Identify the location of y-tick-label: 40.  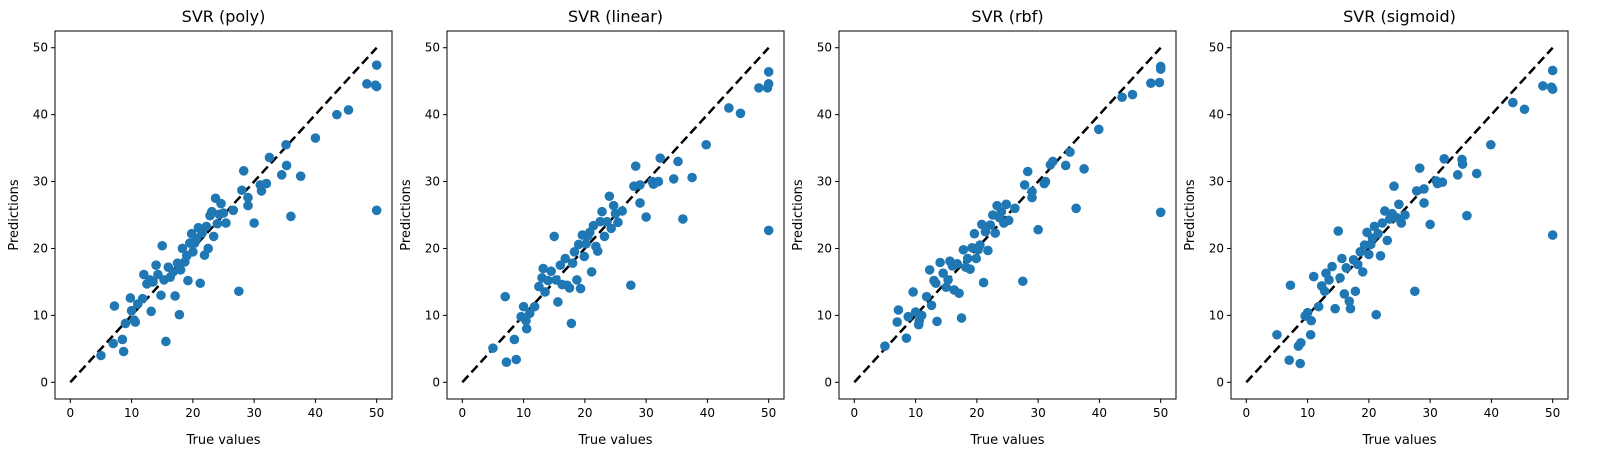
(432, 115).